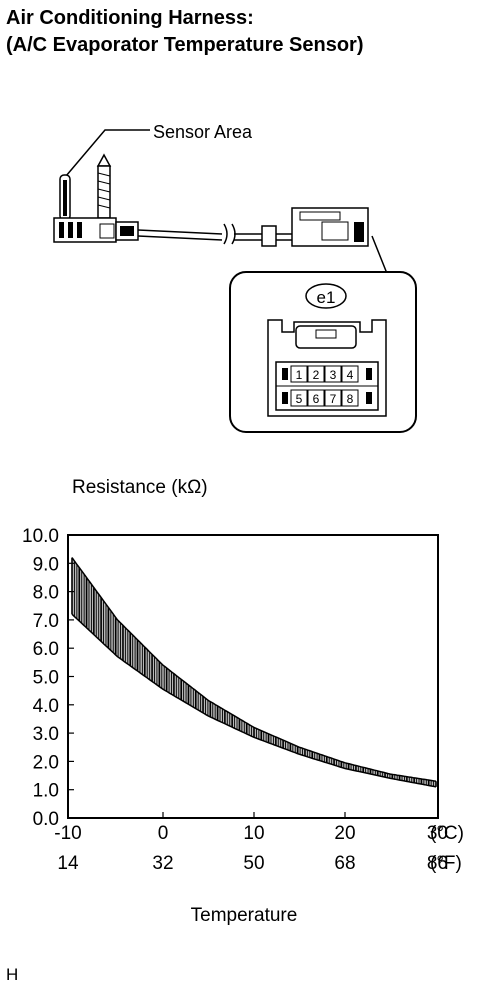  I want to click on page-title: Air Conditioning Harness:, so click(130, 18).